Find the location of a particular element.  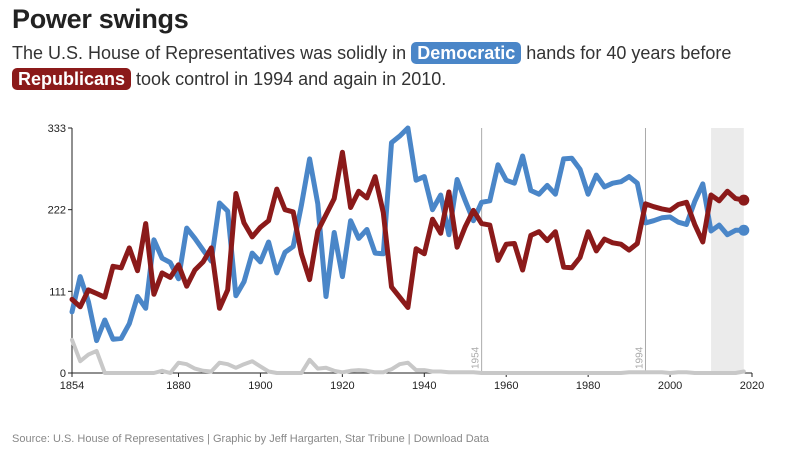

x-tick-label: 1880 is located at coordinates (178, 386).